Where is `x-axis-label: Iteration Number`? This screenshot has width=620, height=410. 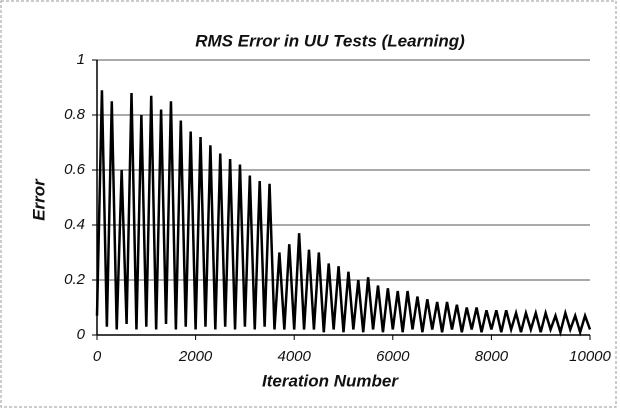 x-axis-label: Iteration Number is located at coordinates (330, 380).